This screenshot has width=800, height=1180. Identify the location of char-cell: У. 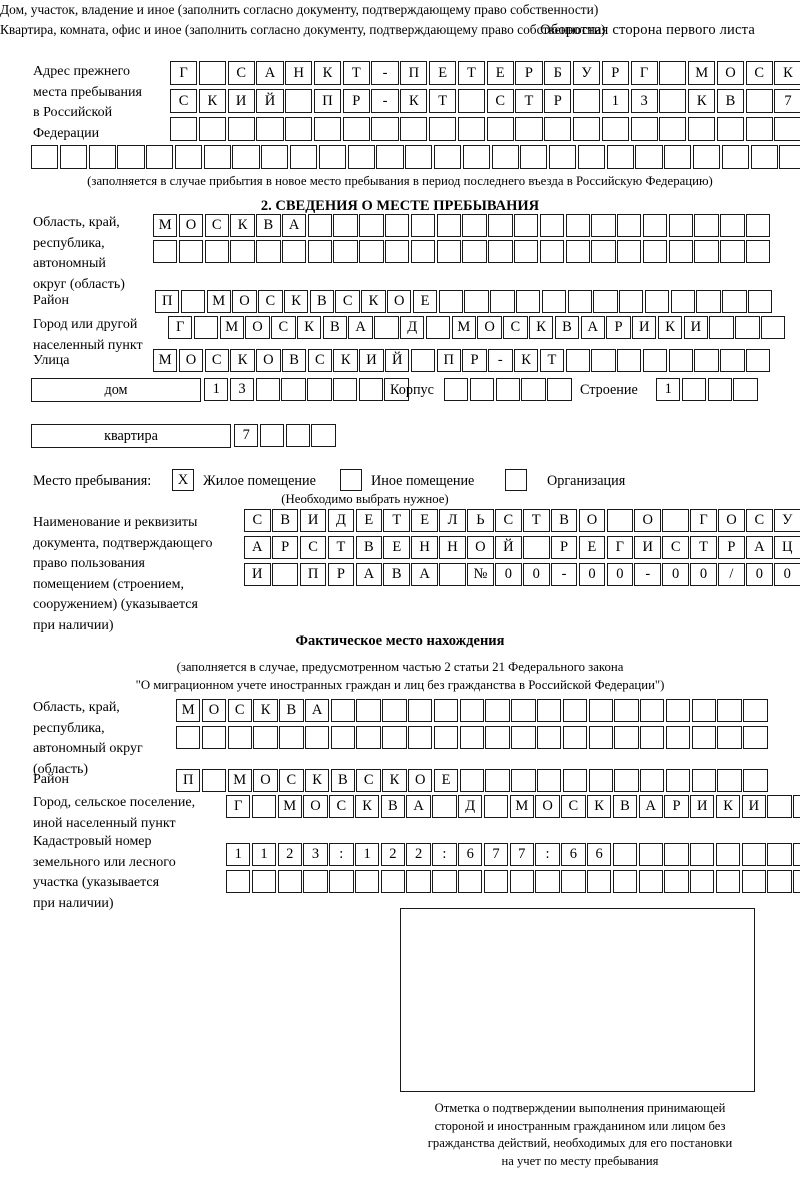
(786, 520).